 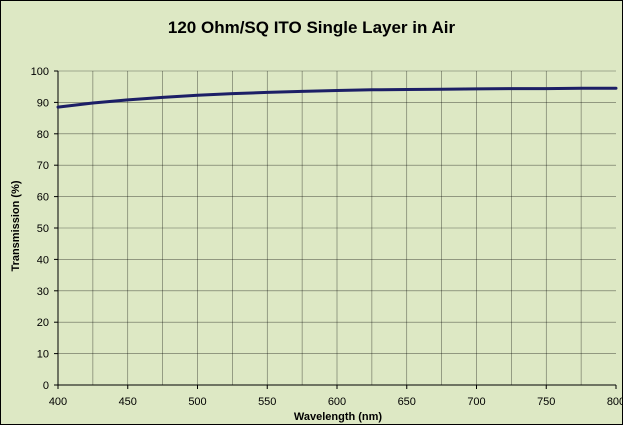 What do you see at coordinates (546, 402) in the screenshot?
I see `x-tick-label: 750` at bounding box center [546, 402].